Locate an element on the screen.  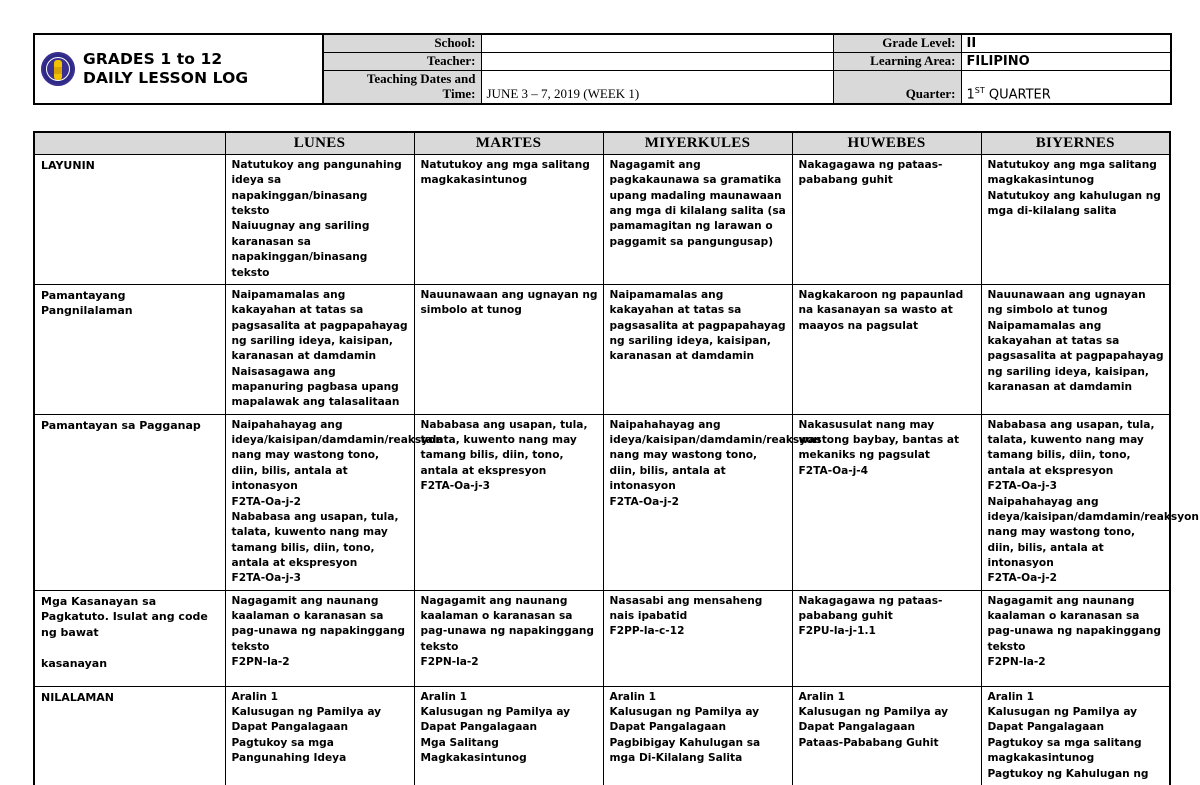
title-line-2: DAILY LESSON LOG is located at coordinates (166, 77).